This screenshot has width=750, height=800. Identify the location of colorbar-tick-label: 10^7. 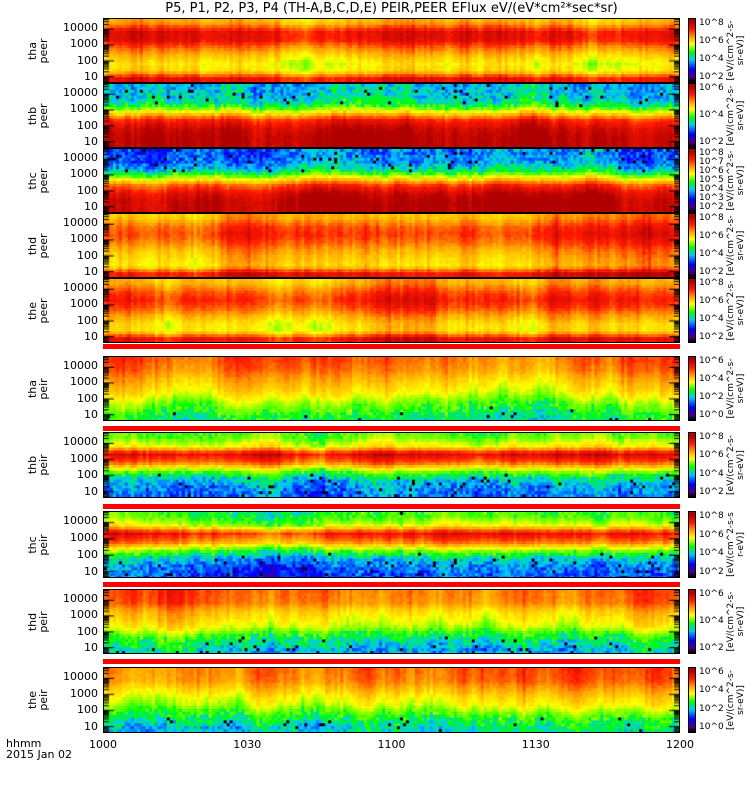
(711, 162).